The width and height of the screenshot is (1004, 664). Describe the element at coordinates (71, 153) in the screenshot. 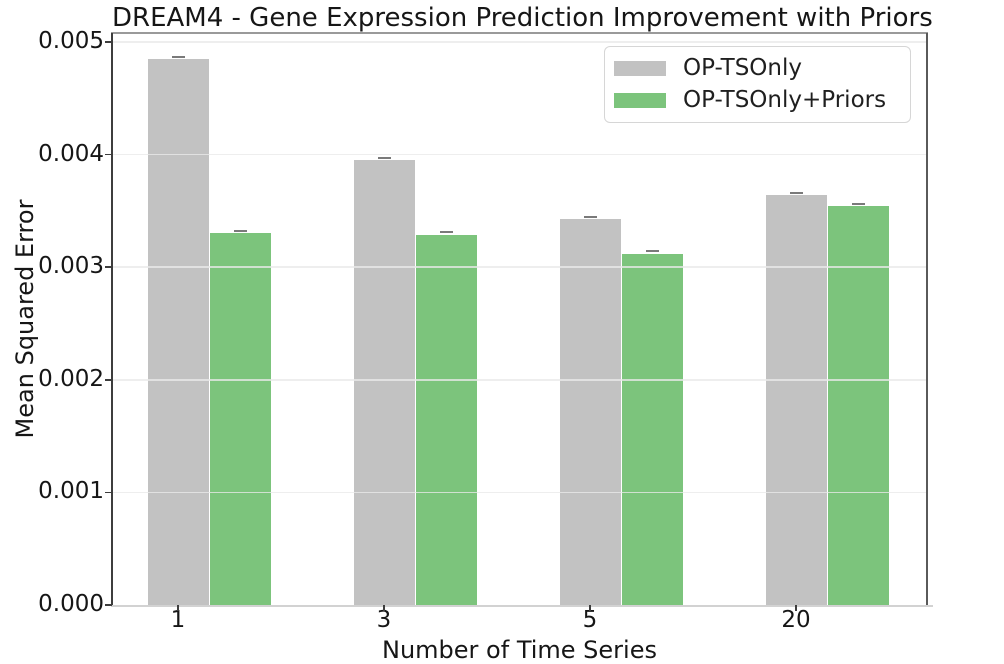

I see `y-tick-label-0.004: 0.004` at that location.